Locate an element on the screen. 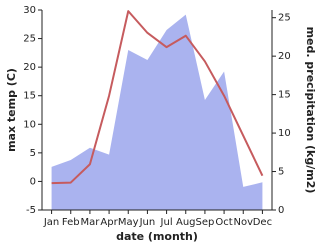  x-tick-label: Jun is located at coordinates (147, 222).